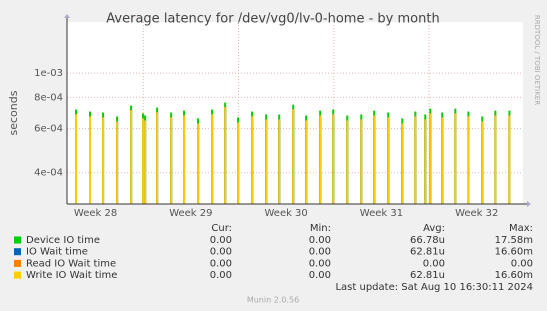  Describe the element at coordinates (273, 300) in the screenshot. I see `footer: Munin 2.0.56` at that location.